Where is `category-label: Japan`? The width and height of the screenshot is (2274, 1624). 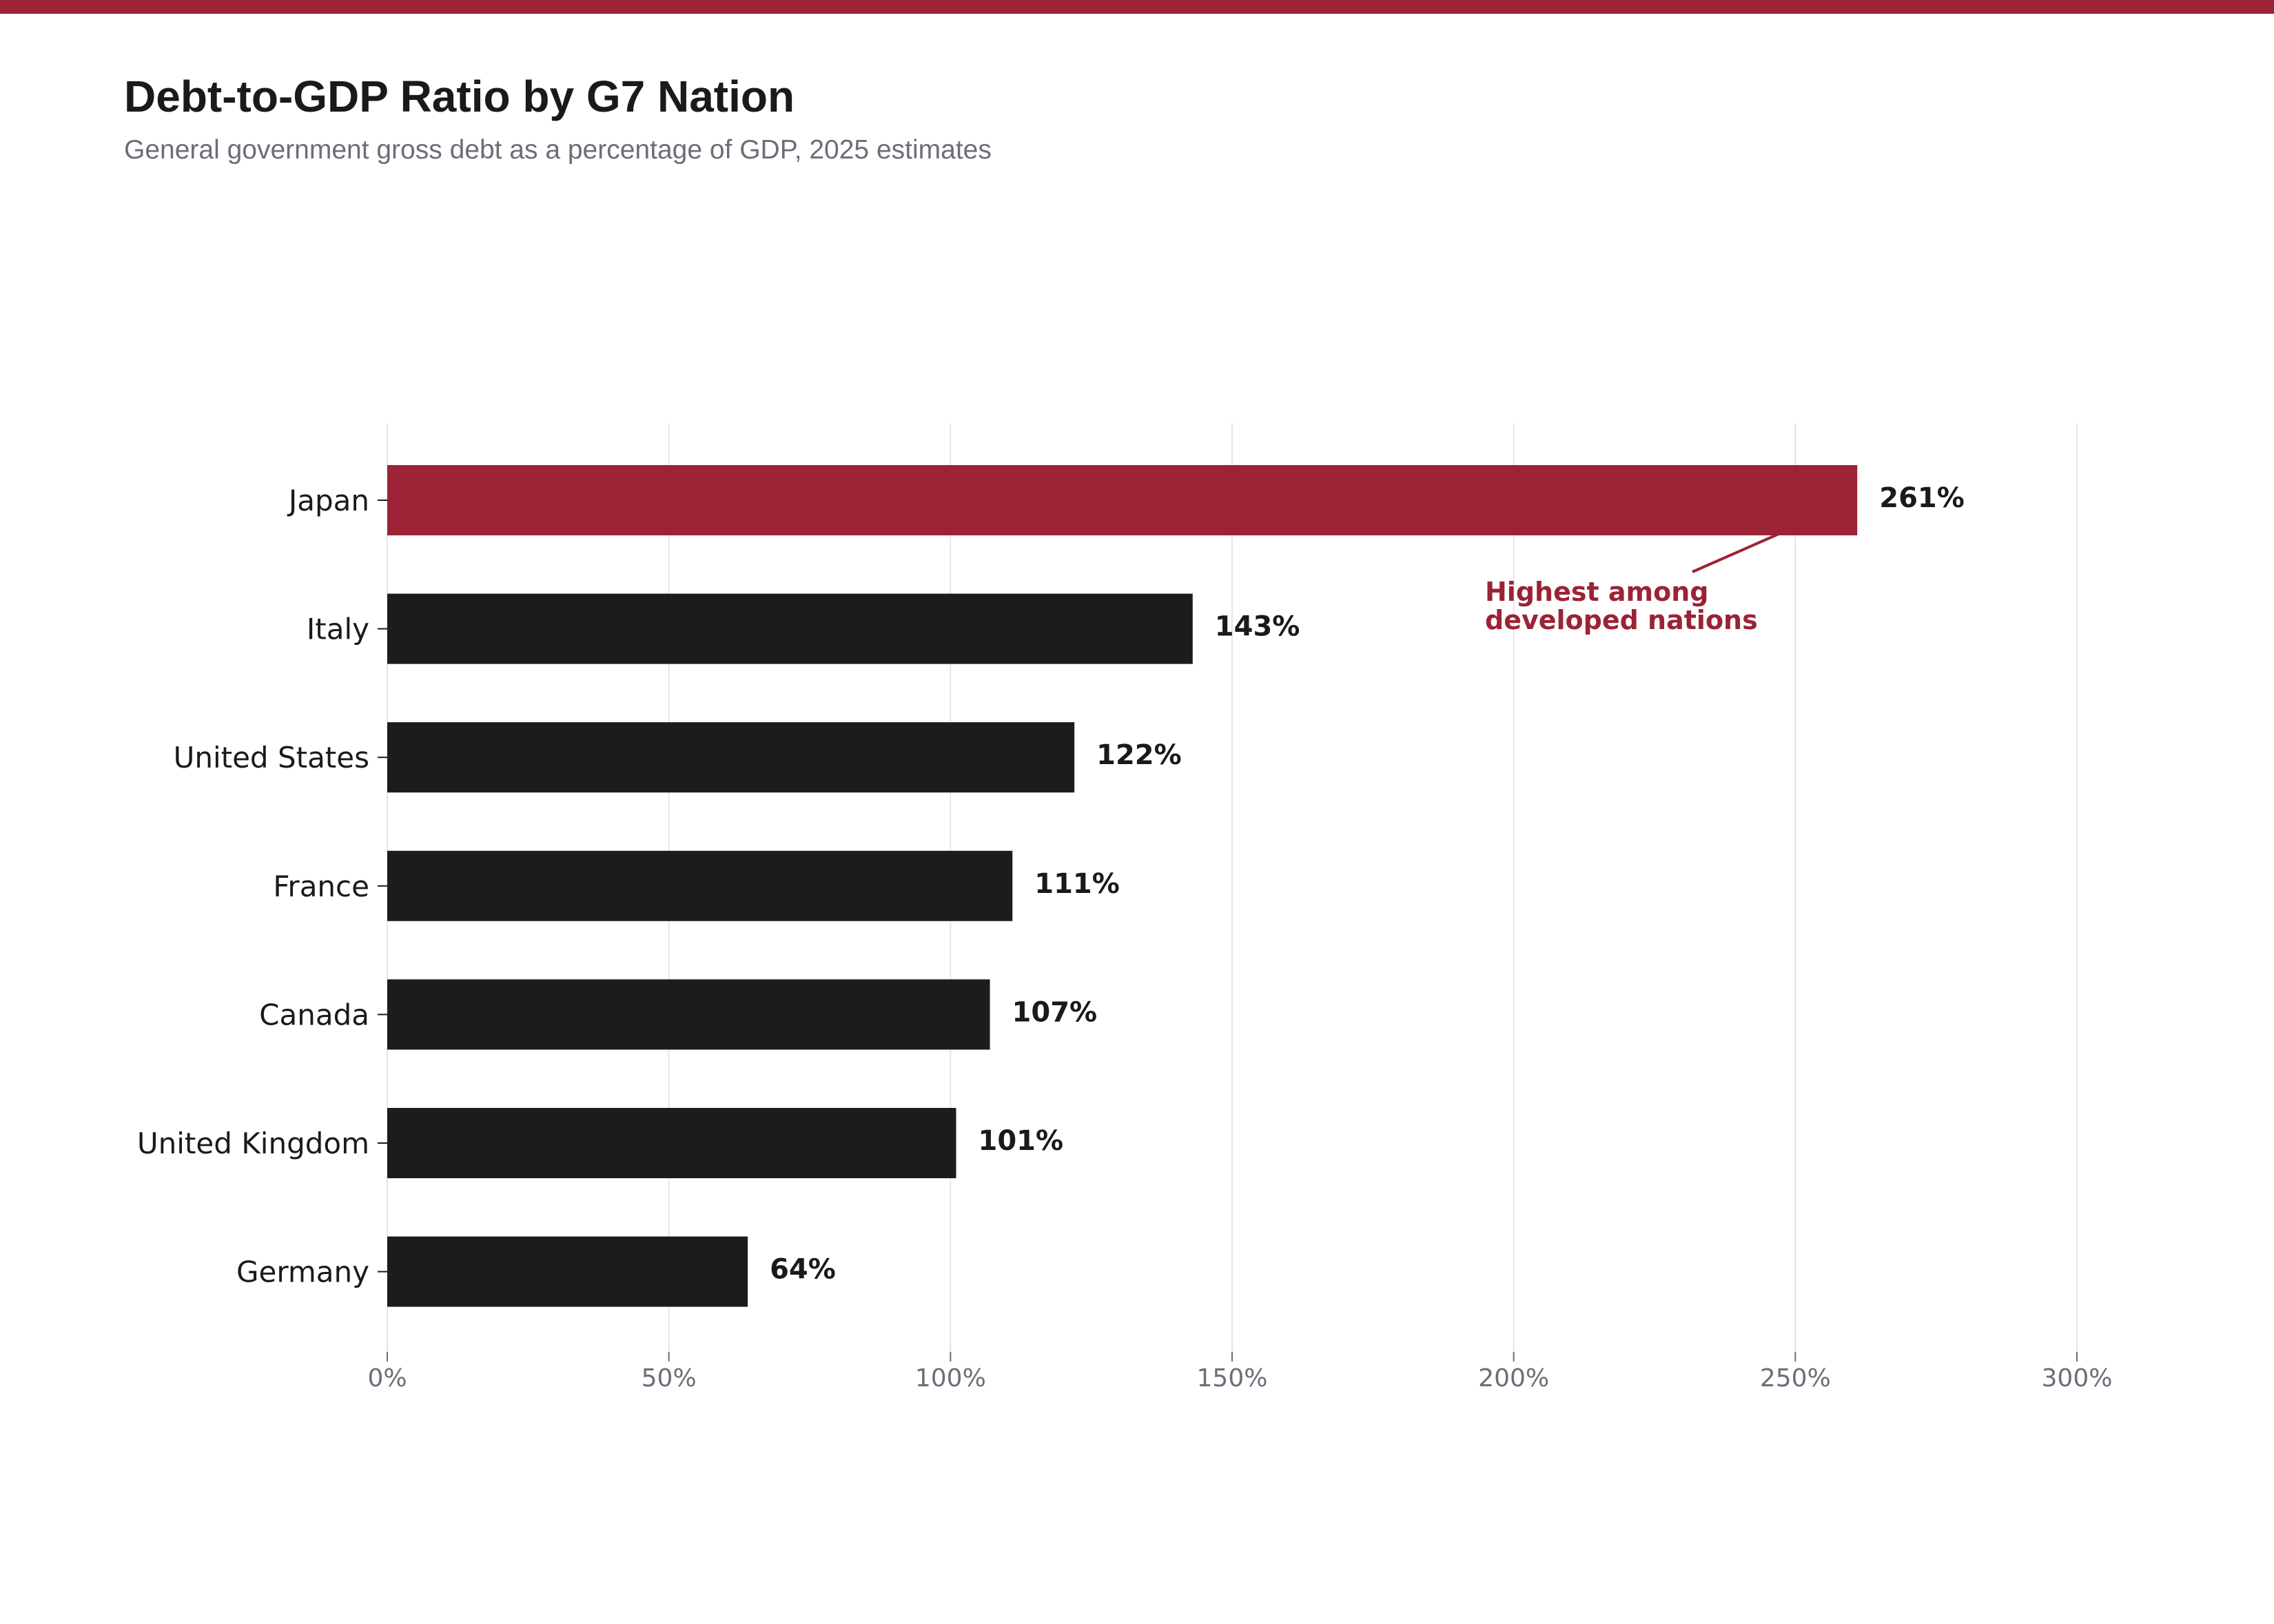
category-label: Japan is located at coordinates (328, 500).